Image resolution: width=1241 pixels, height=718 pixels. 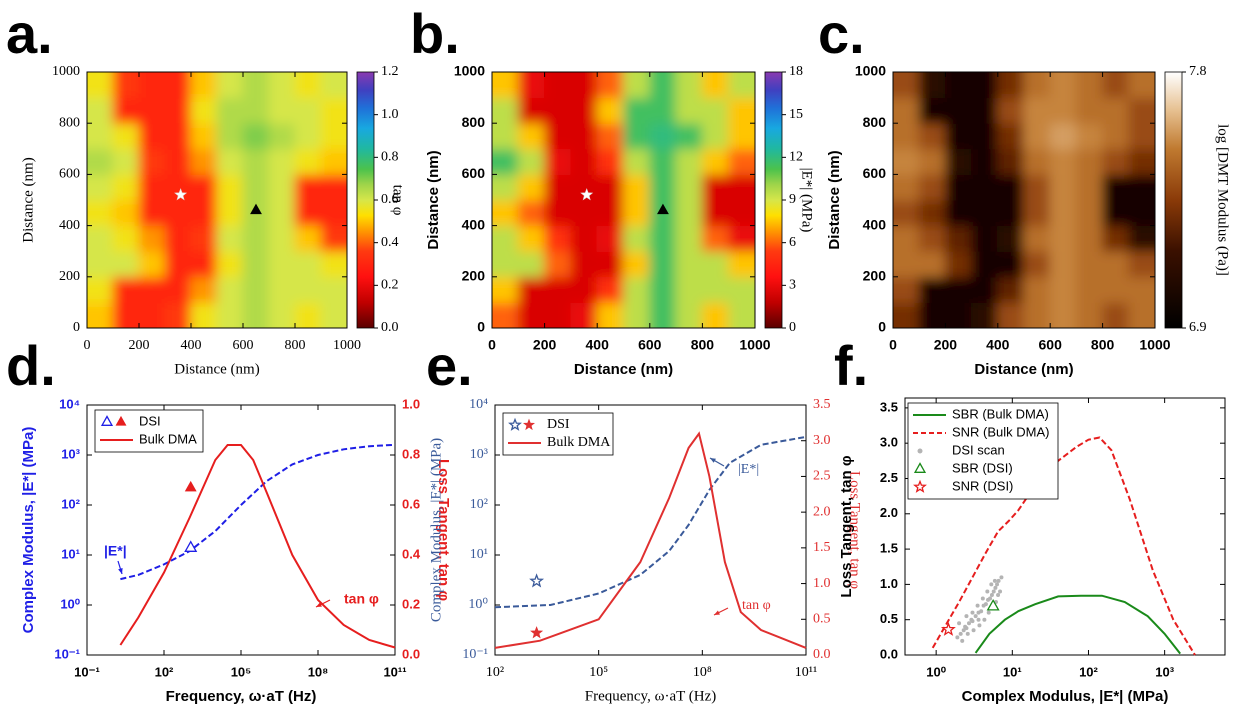 What do you see at coordinates (347, 345) in the screenshot?
I see `x-tick-label: 1000` at bounding box center [347, 345].